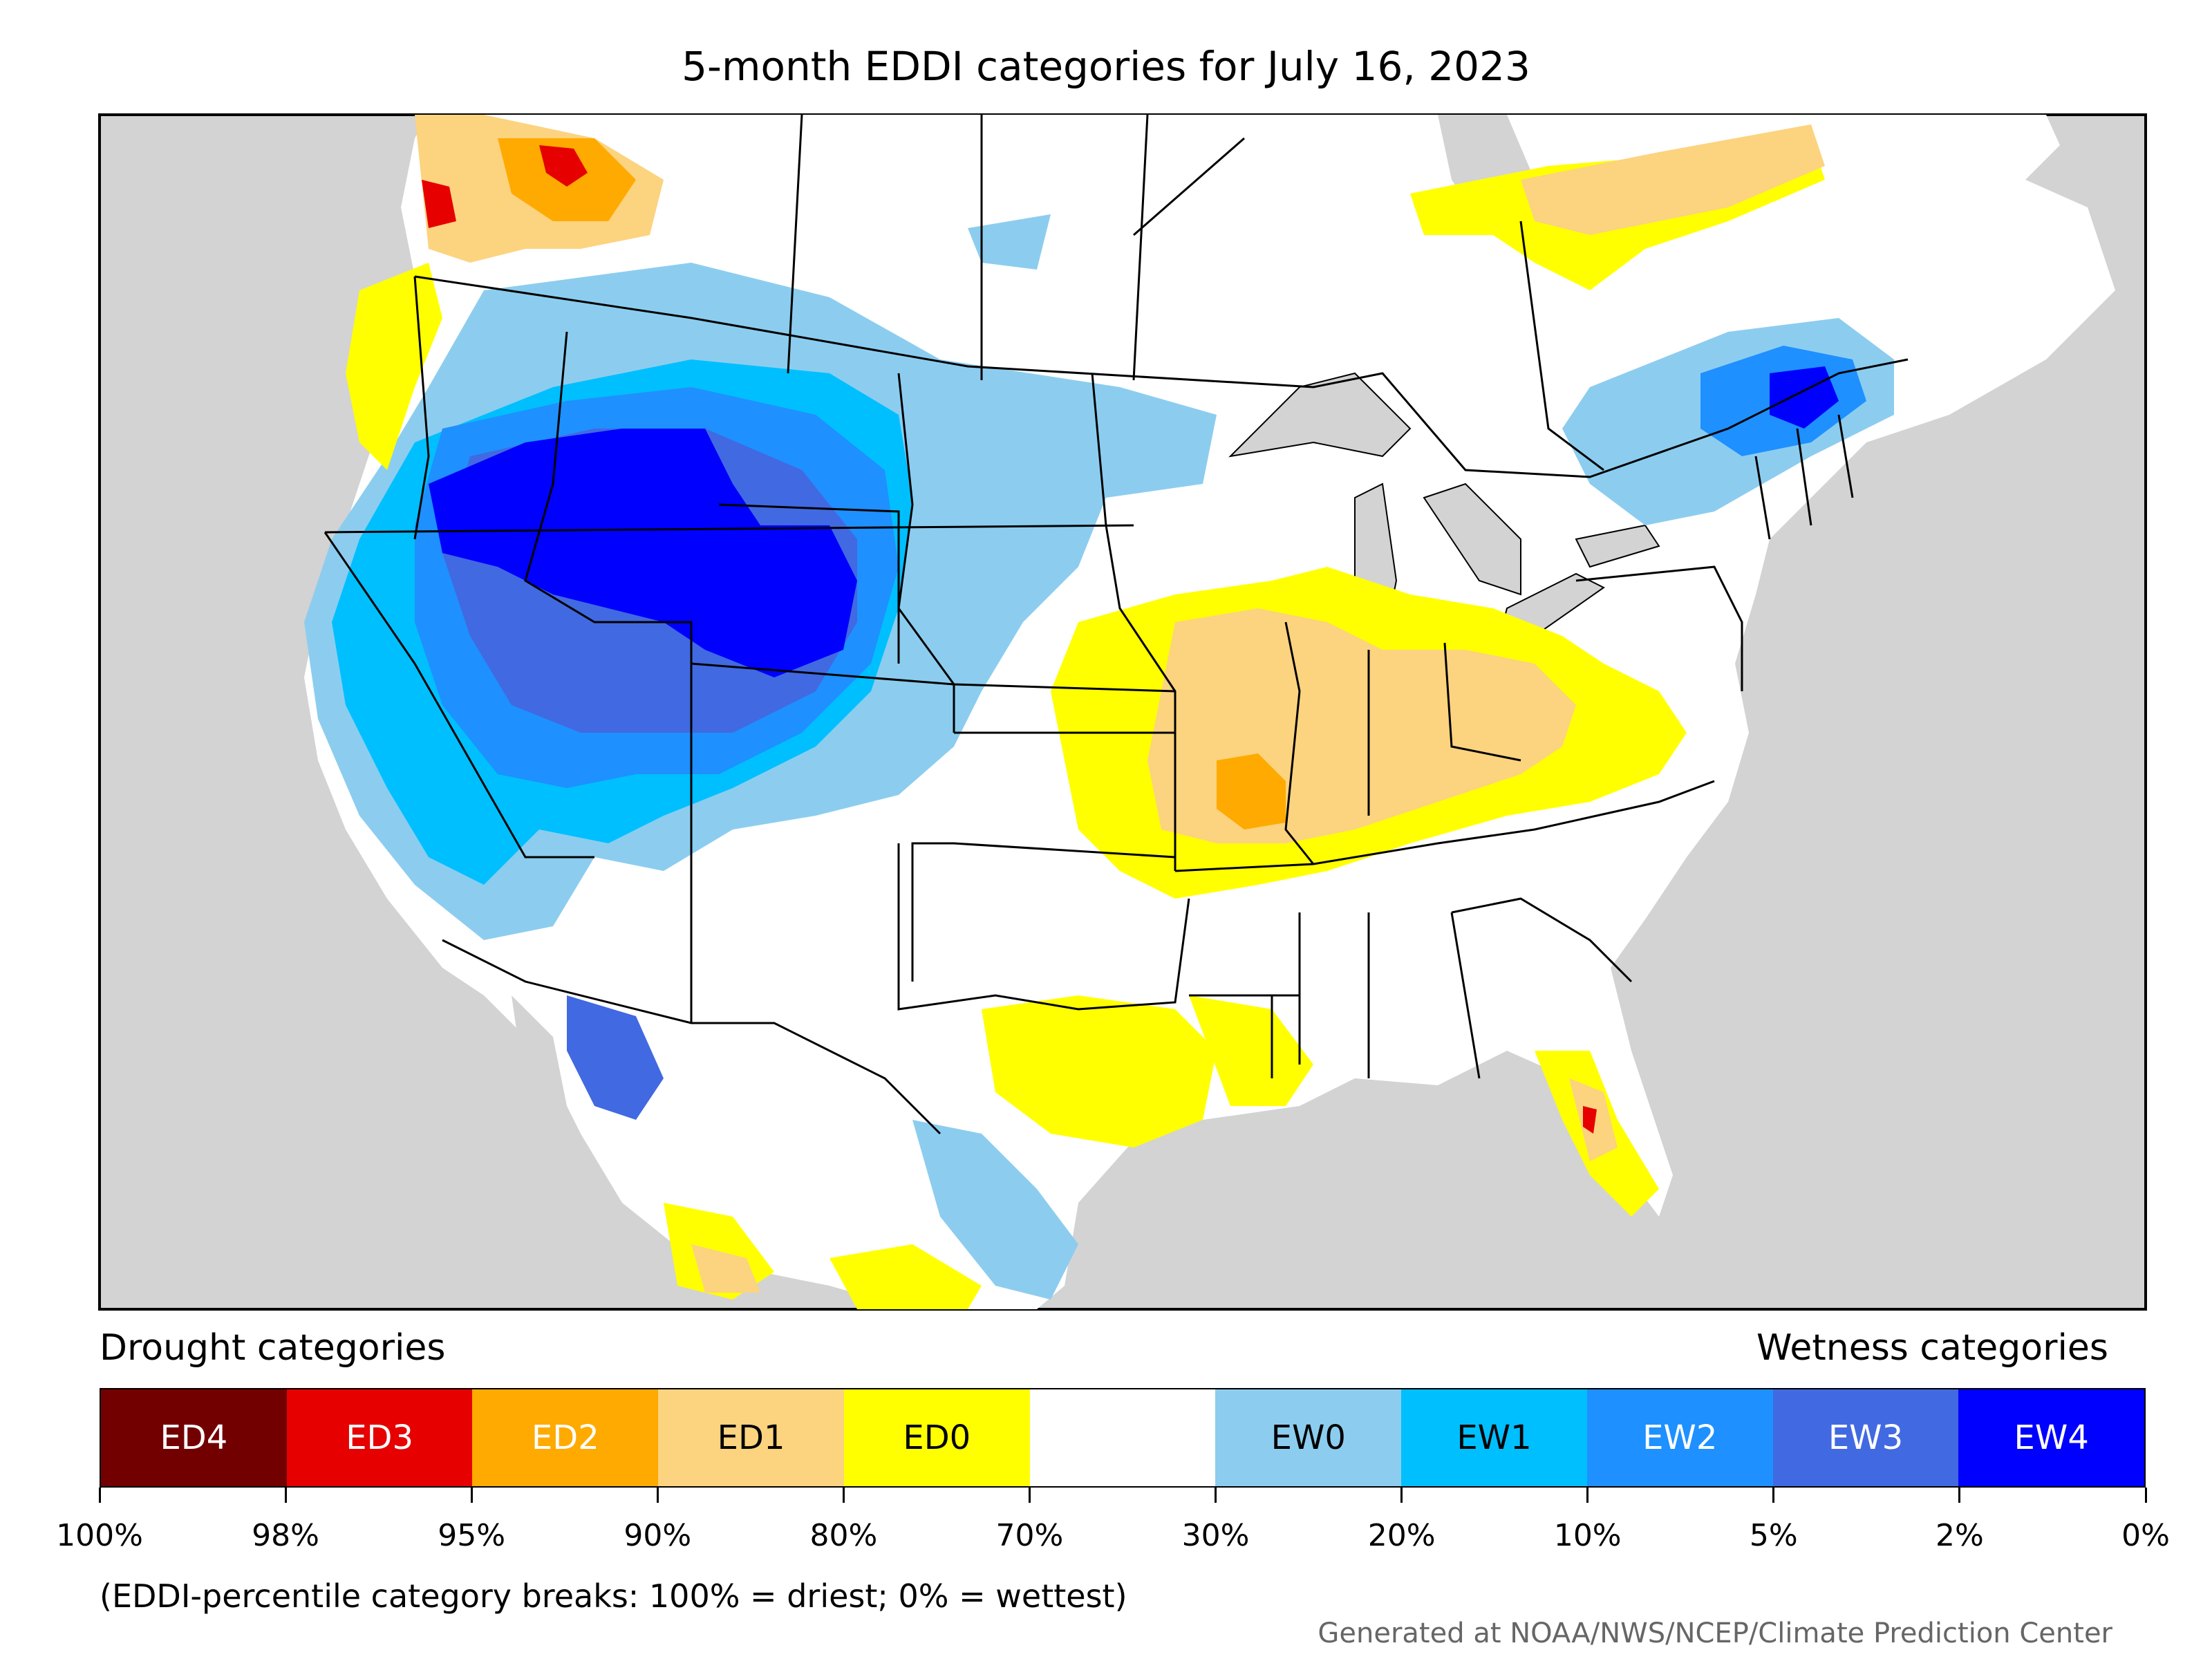 The image size is (2212, 1659). Describe the element at coordinates (936, 1437) in the screenshot. I see `colorbar-segment-ed0: ED0` at that location.